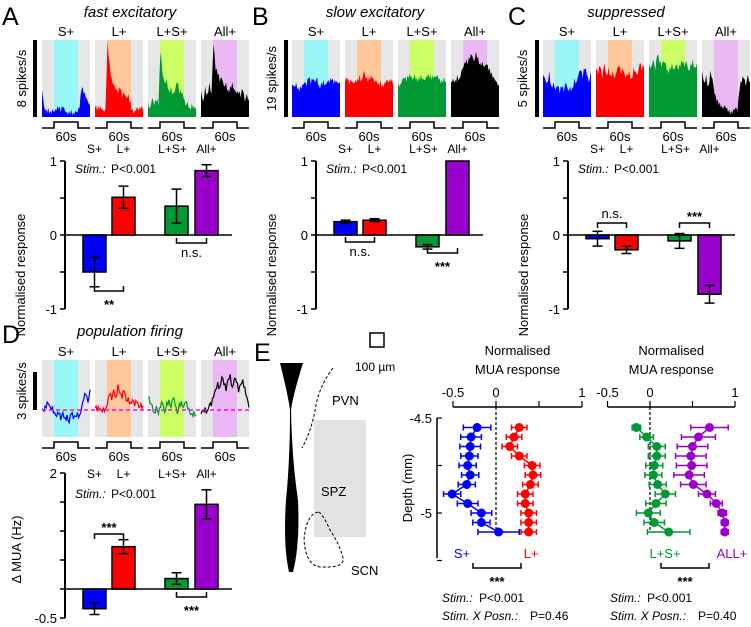  Describe the element at coordinates (323, 539) in the screenshot. I see `scn-outline` at that location.